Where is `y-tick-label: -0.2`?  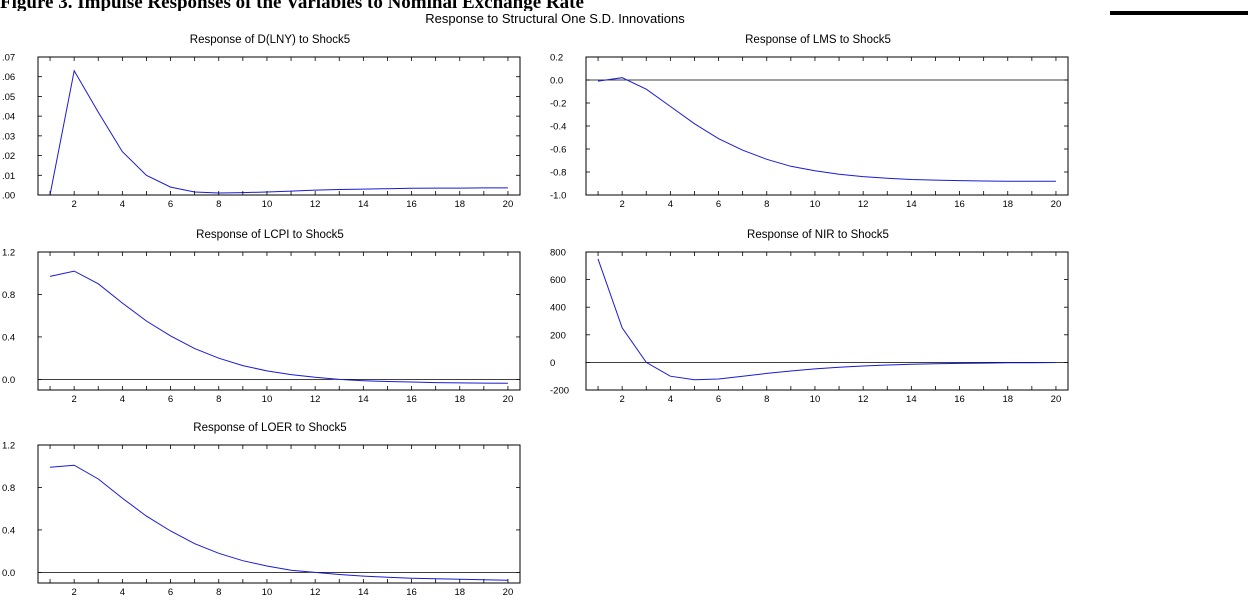
y-tick-label: -0.2 is located at coordinates (558, 104).